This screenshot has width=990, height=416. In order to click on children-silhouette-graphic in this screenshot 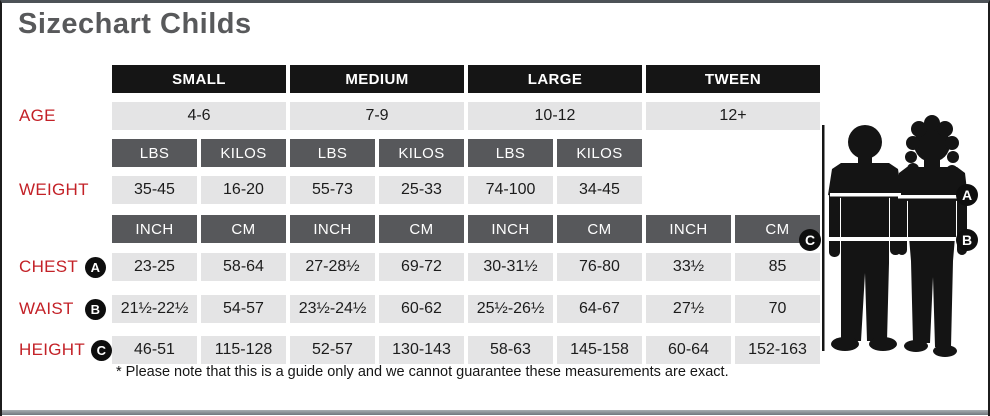, I will do `click(895, 236)`.